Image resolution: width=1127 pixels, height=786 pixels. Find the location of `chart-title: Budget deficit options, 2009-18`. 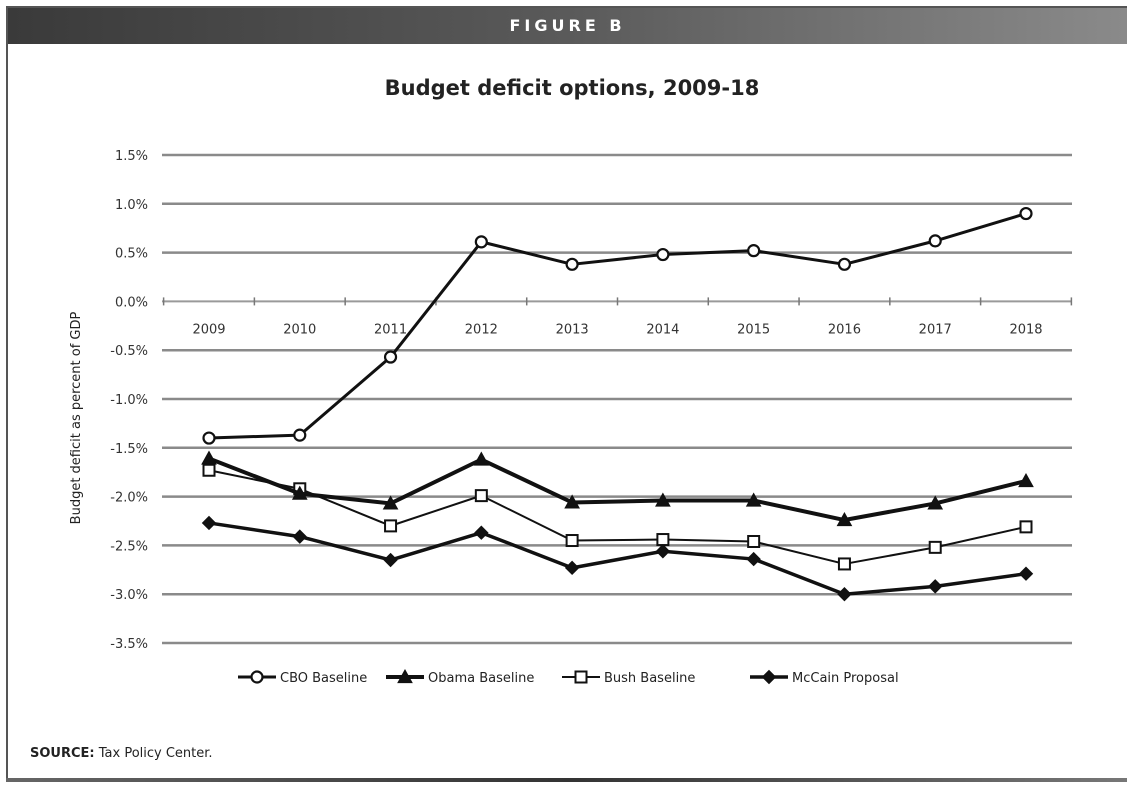

chart-title: Budget deficit options, 2009-18 is located at coordinates (572, 88).